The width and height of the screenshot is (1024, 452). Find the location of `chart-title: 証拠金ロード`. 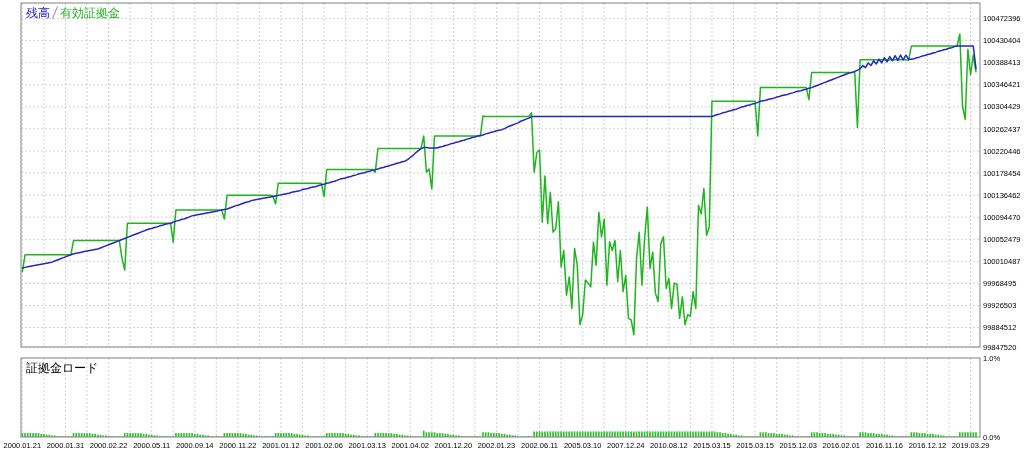

chart-title: 証拠金ロード is located at coordinates (62, 368).